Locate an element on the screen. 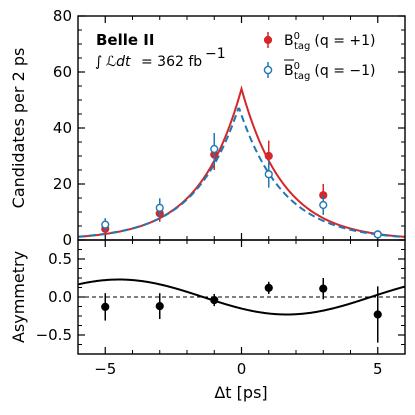 Image resolution: width=415 pixels, height=415 pixels. bottom-fit-curve is located at coordinates (241, 297).